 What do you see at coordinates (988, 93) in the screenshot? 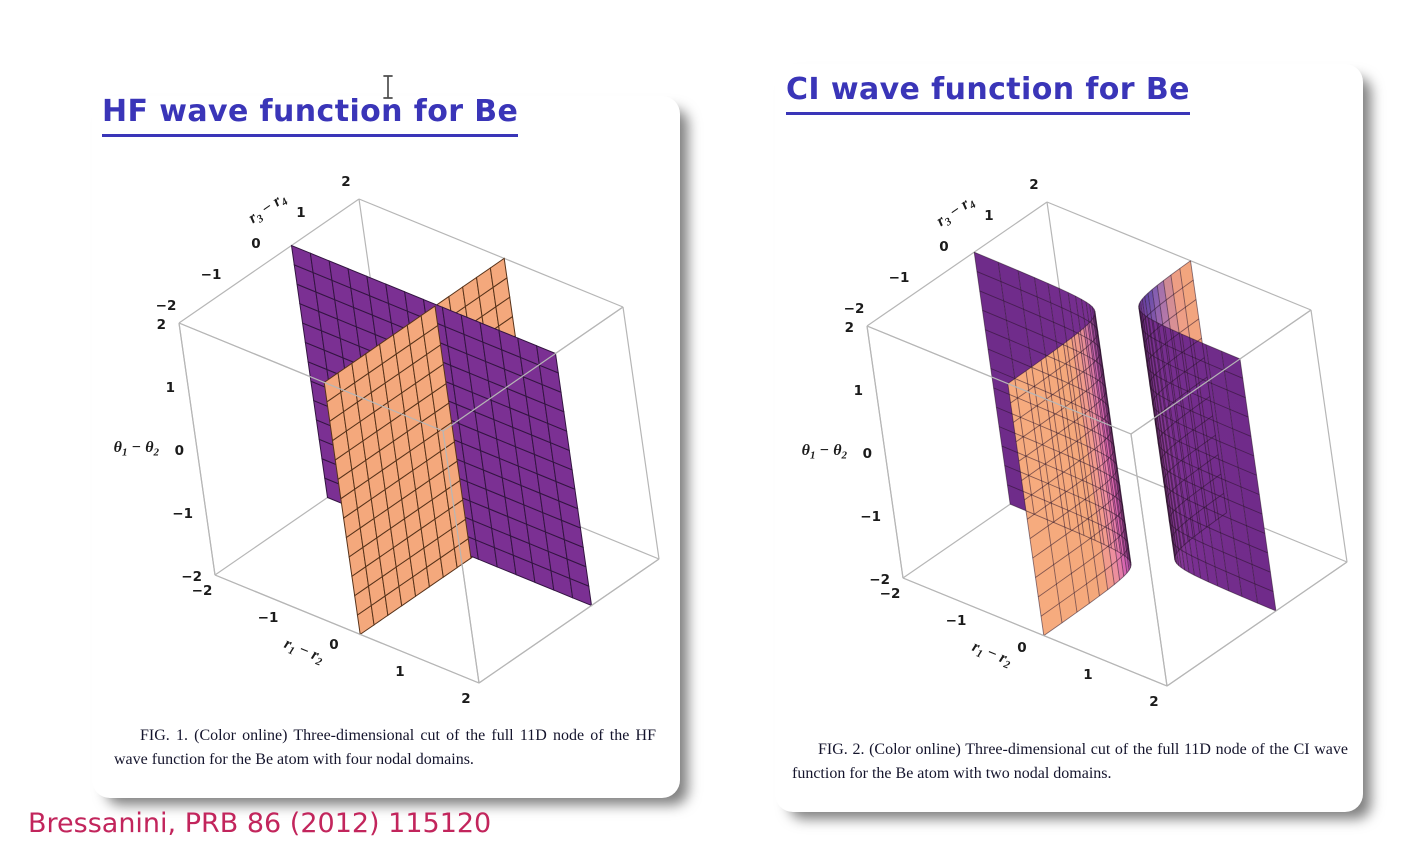
I see `ci-title: CI wave function for Be` at bounding box center [988, 93].